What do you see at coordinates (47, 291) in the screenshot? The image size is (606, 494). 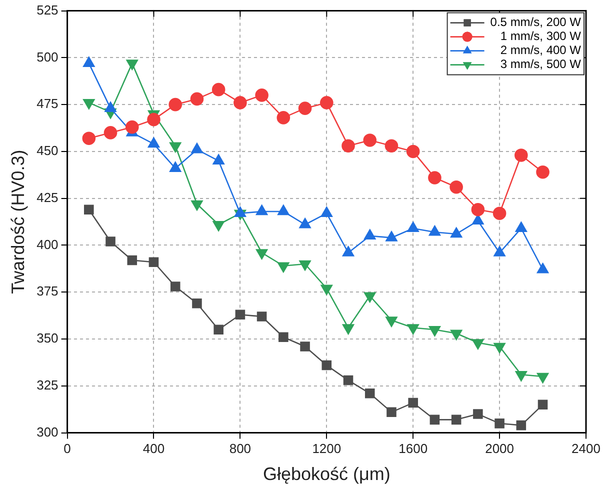 I see `y-tick-label: 375` at bounding box center [47, 291].